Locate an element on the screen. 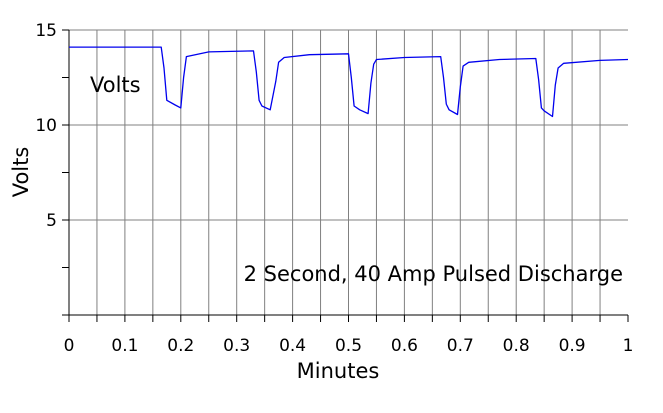 The width and height of the screenshot is (663, 413). x-tick-label: 0.7 is located at coordinates (460, 346).